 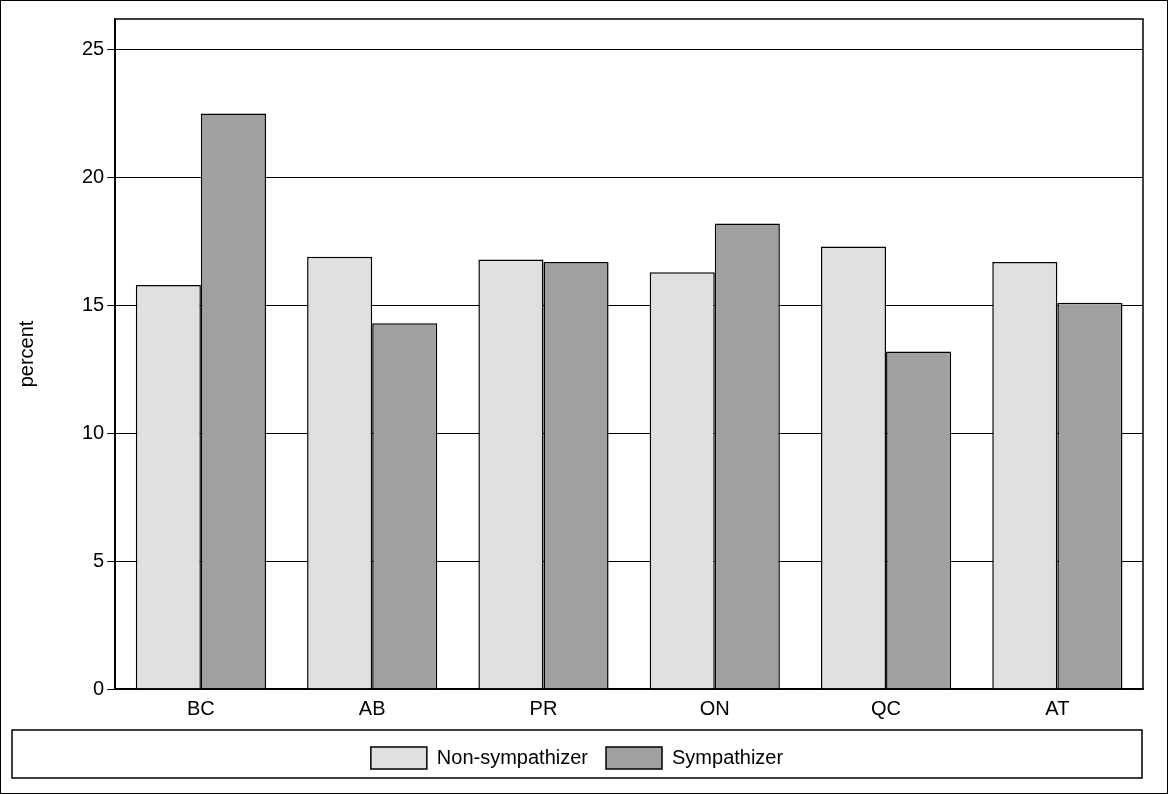 What do you see at coordinates (99, 559) in the screenshot?
I see `y-tick-label: 5` at bounding box center [99, 559].